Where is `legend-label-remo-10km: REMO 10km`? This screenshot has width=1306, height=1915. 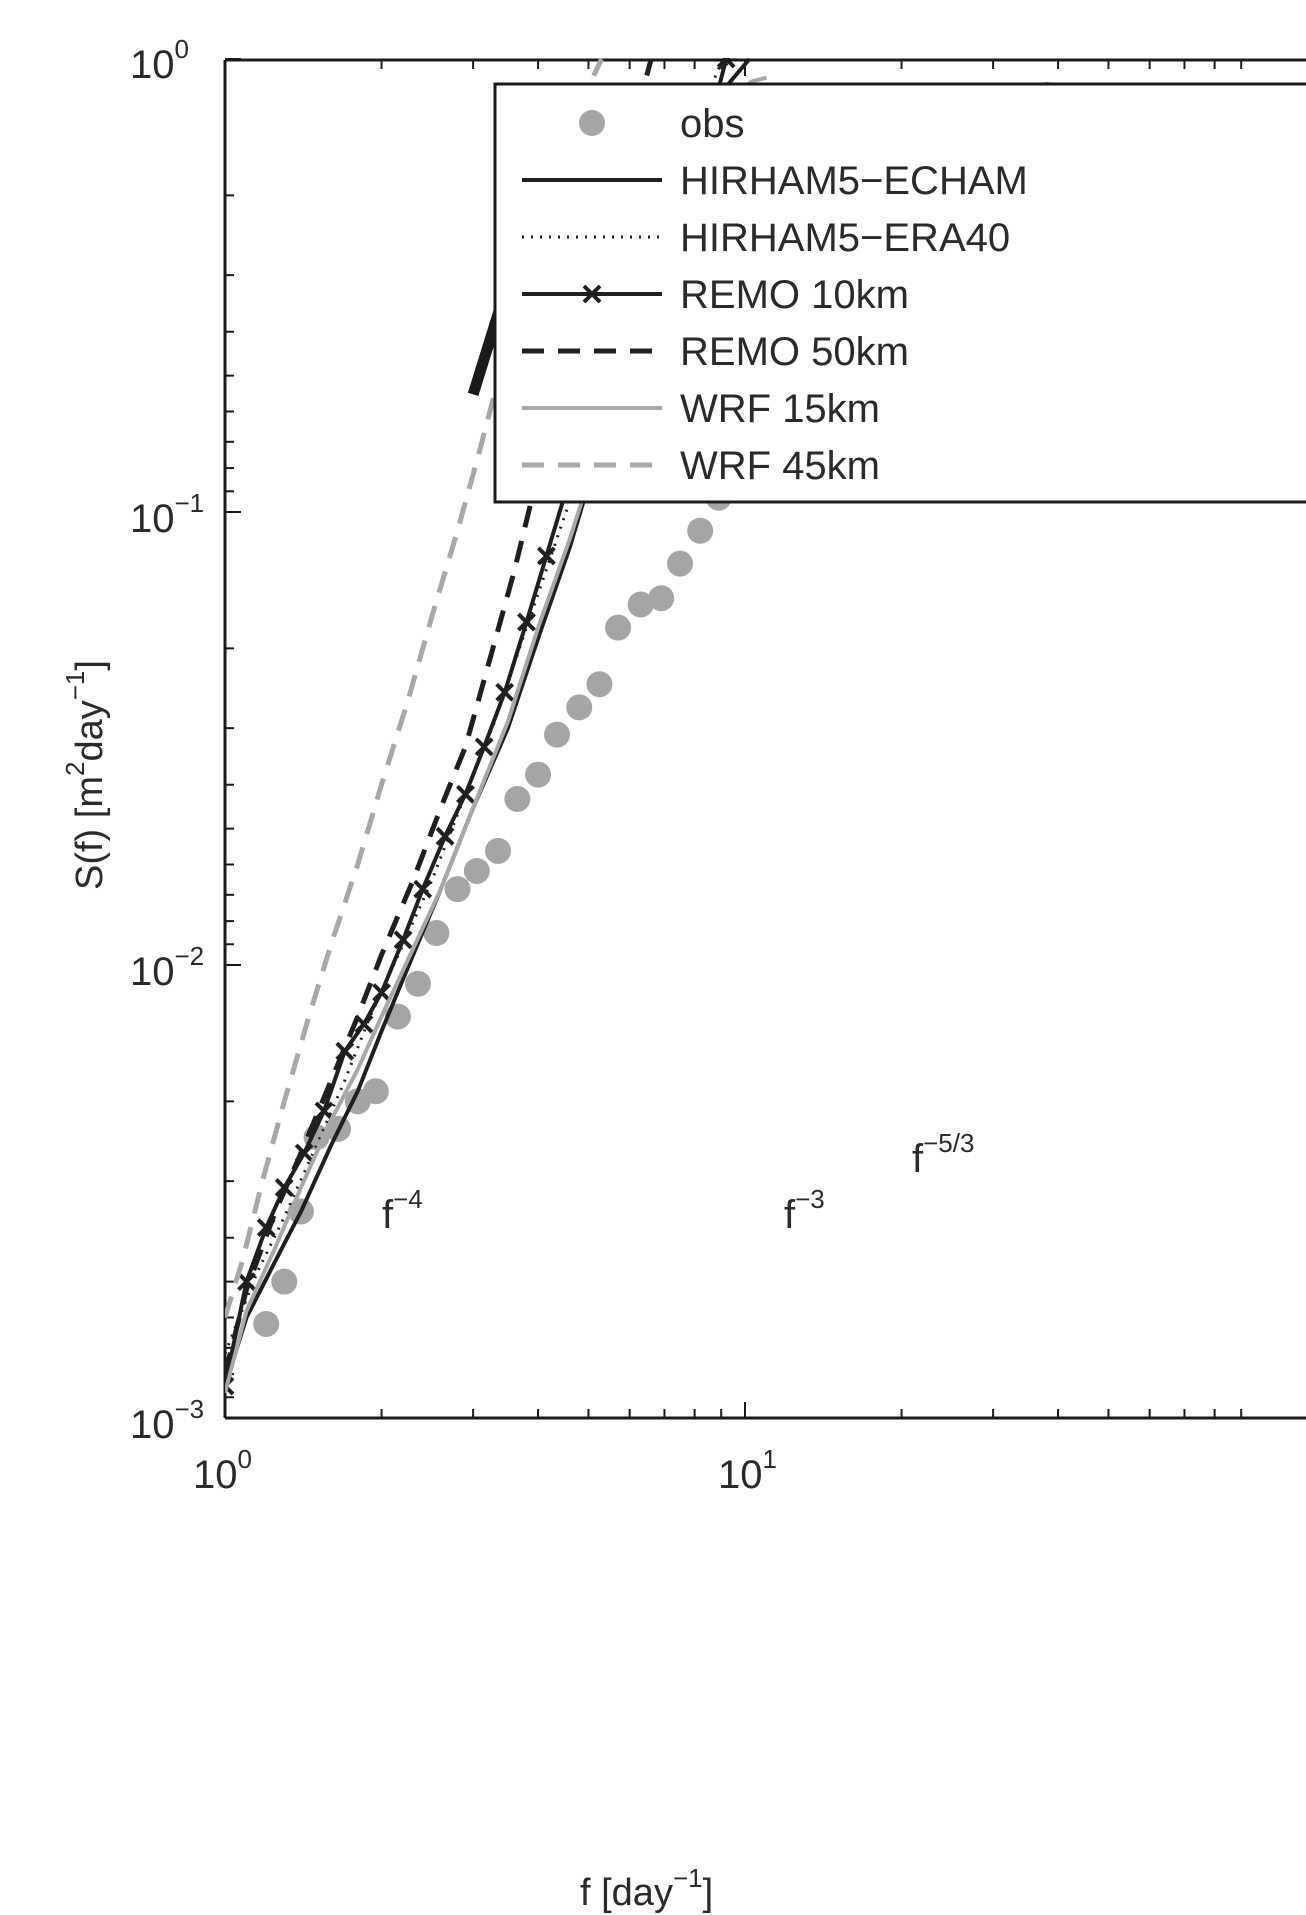
legend-label-remo-10km: REMO 10km is located at coordinates (794, 295).